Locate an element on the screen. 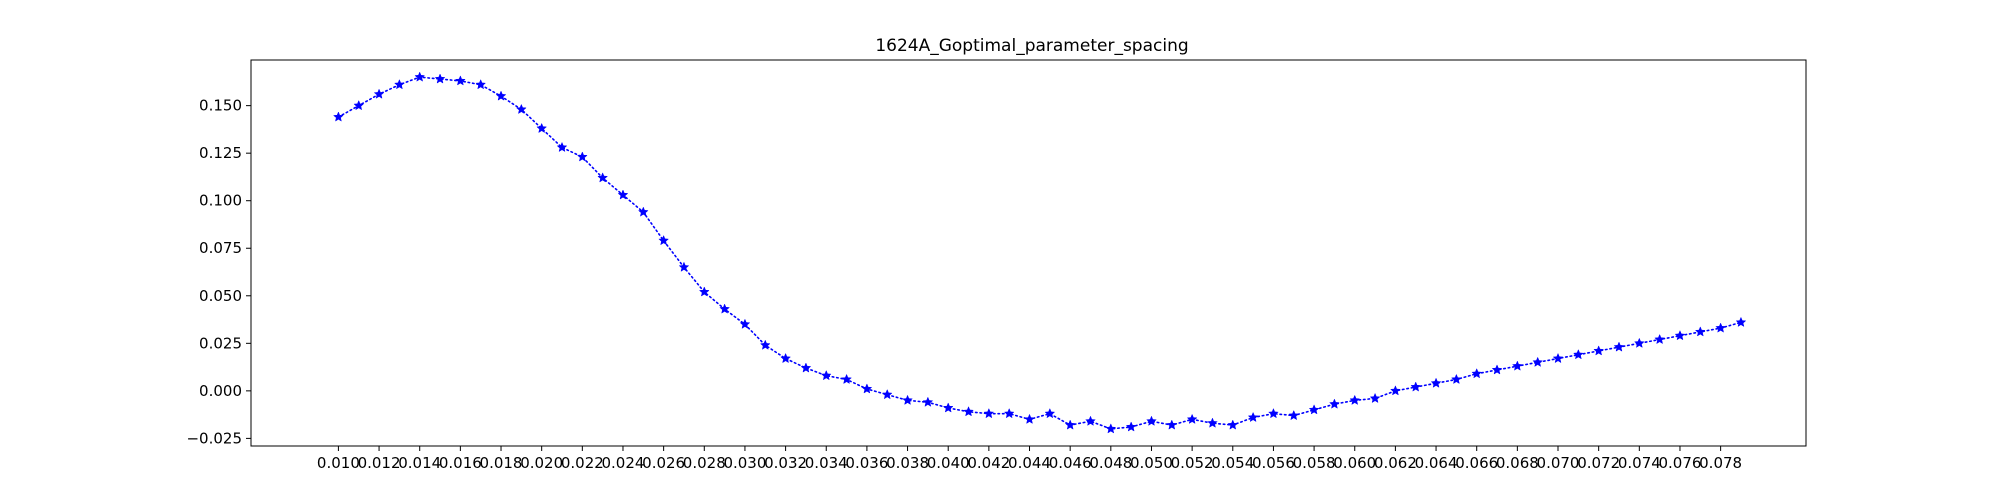 This screenshot has height=500, width=2000. x-tick-label: 0.072 is located at coordinates (1598, 463).